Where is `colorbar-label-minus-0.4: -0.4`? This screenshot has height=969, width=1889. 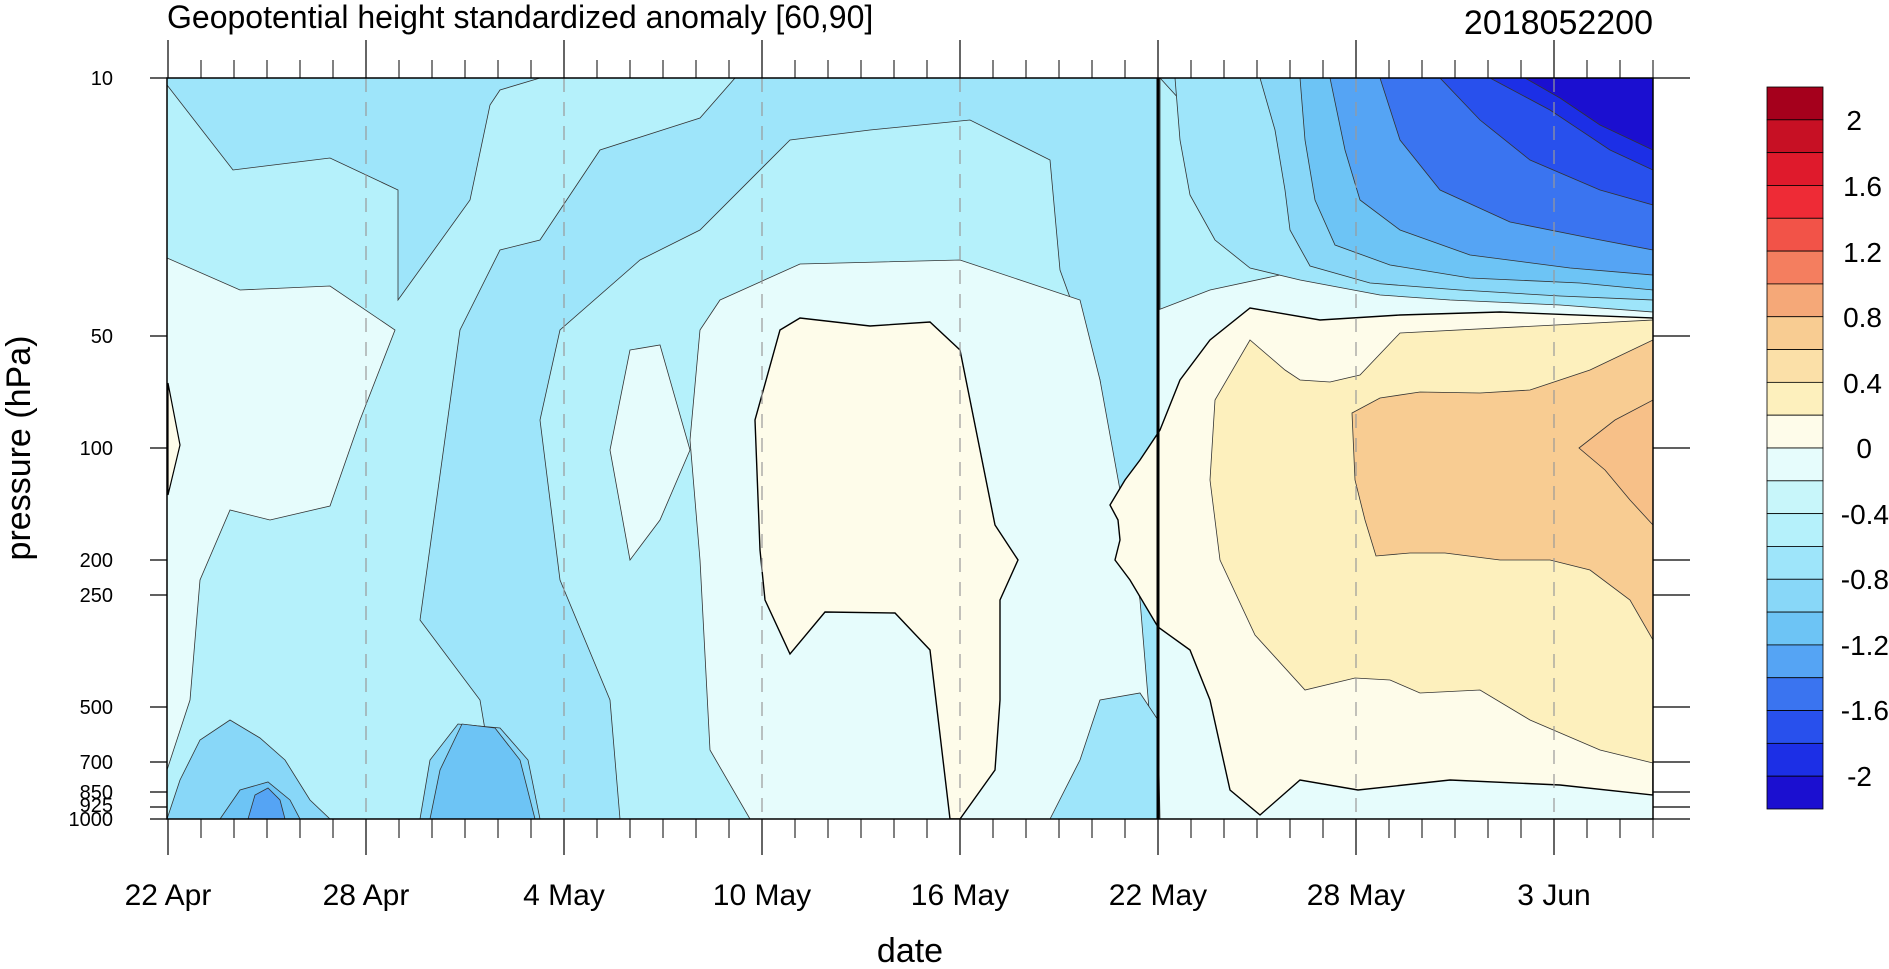
colorbar-label-minus-0.4: -0.4 is located at coordinates (1865, 514).